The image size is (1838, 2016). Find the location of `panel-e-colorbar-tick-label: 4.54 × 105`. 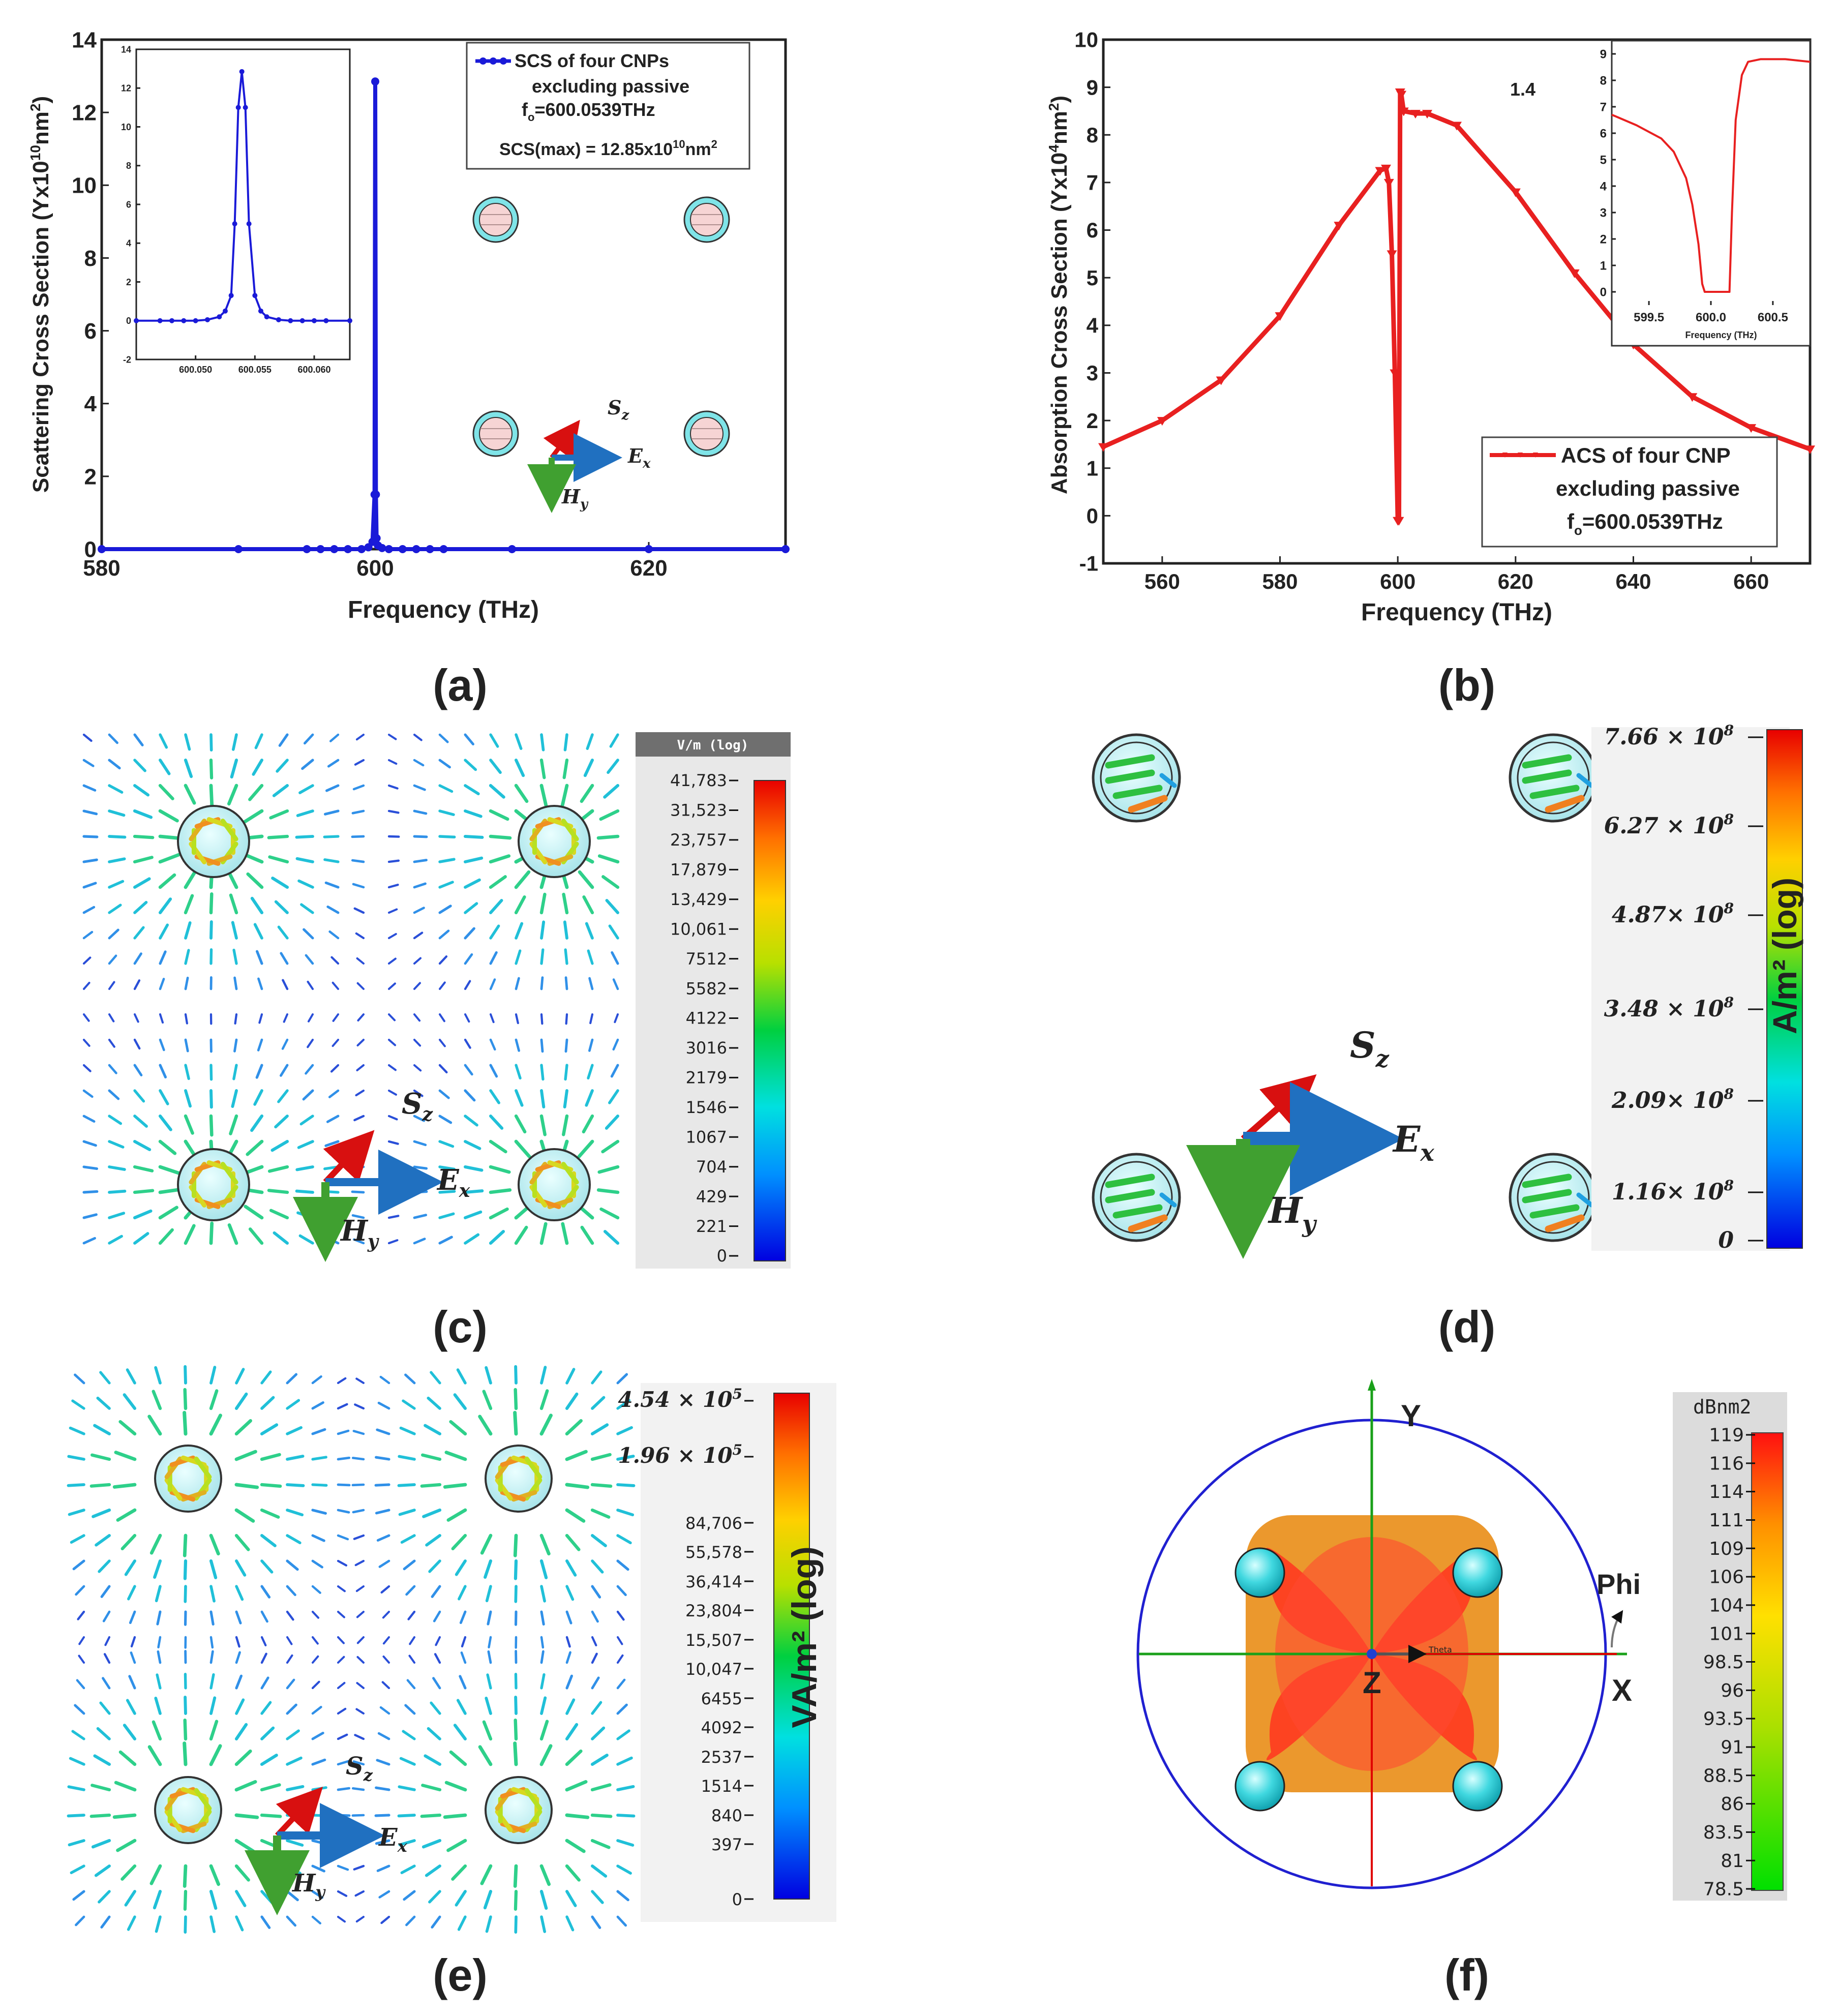

panel-e-colorbar-tick-label: 4.54 × 105 is located at coordinates (680, 1399).